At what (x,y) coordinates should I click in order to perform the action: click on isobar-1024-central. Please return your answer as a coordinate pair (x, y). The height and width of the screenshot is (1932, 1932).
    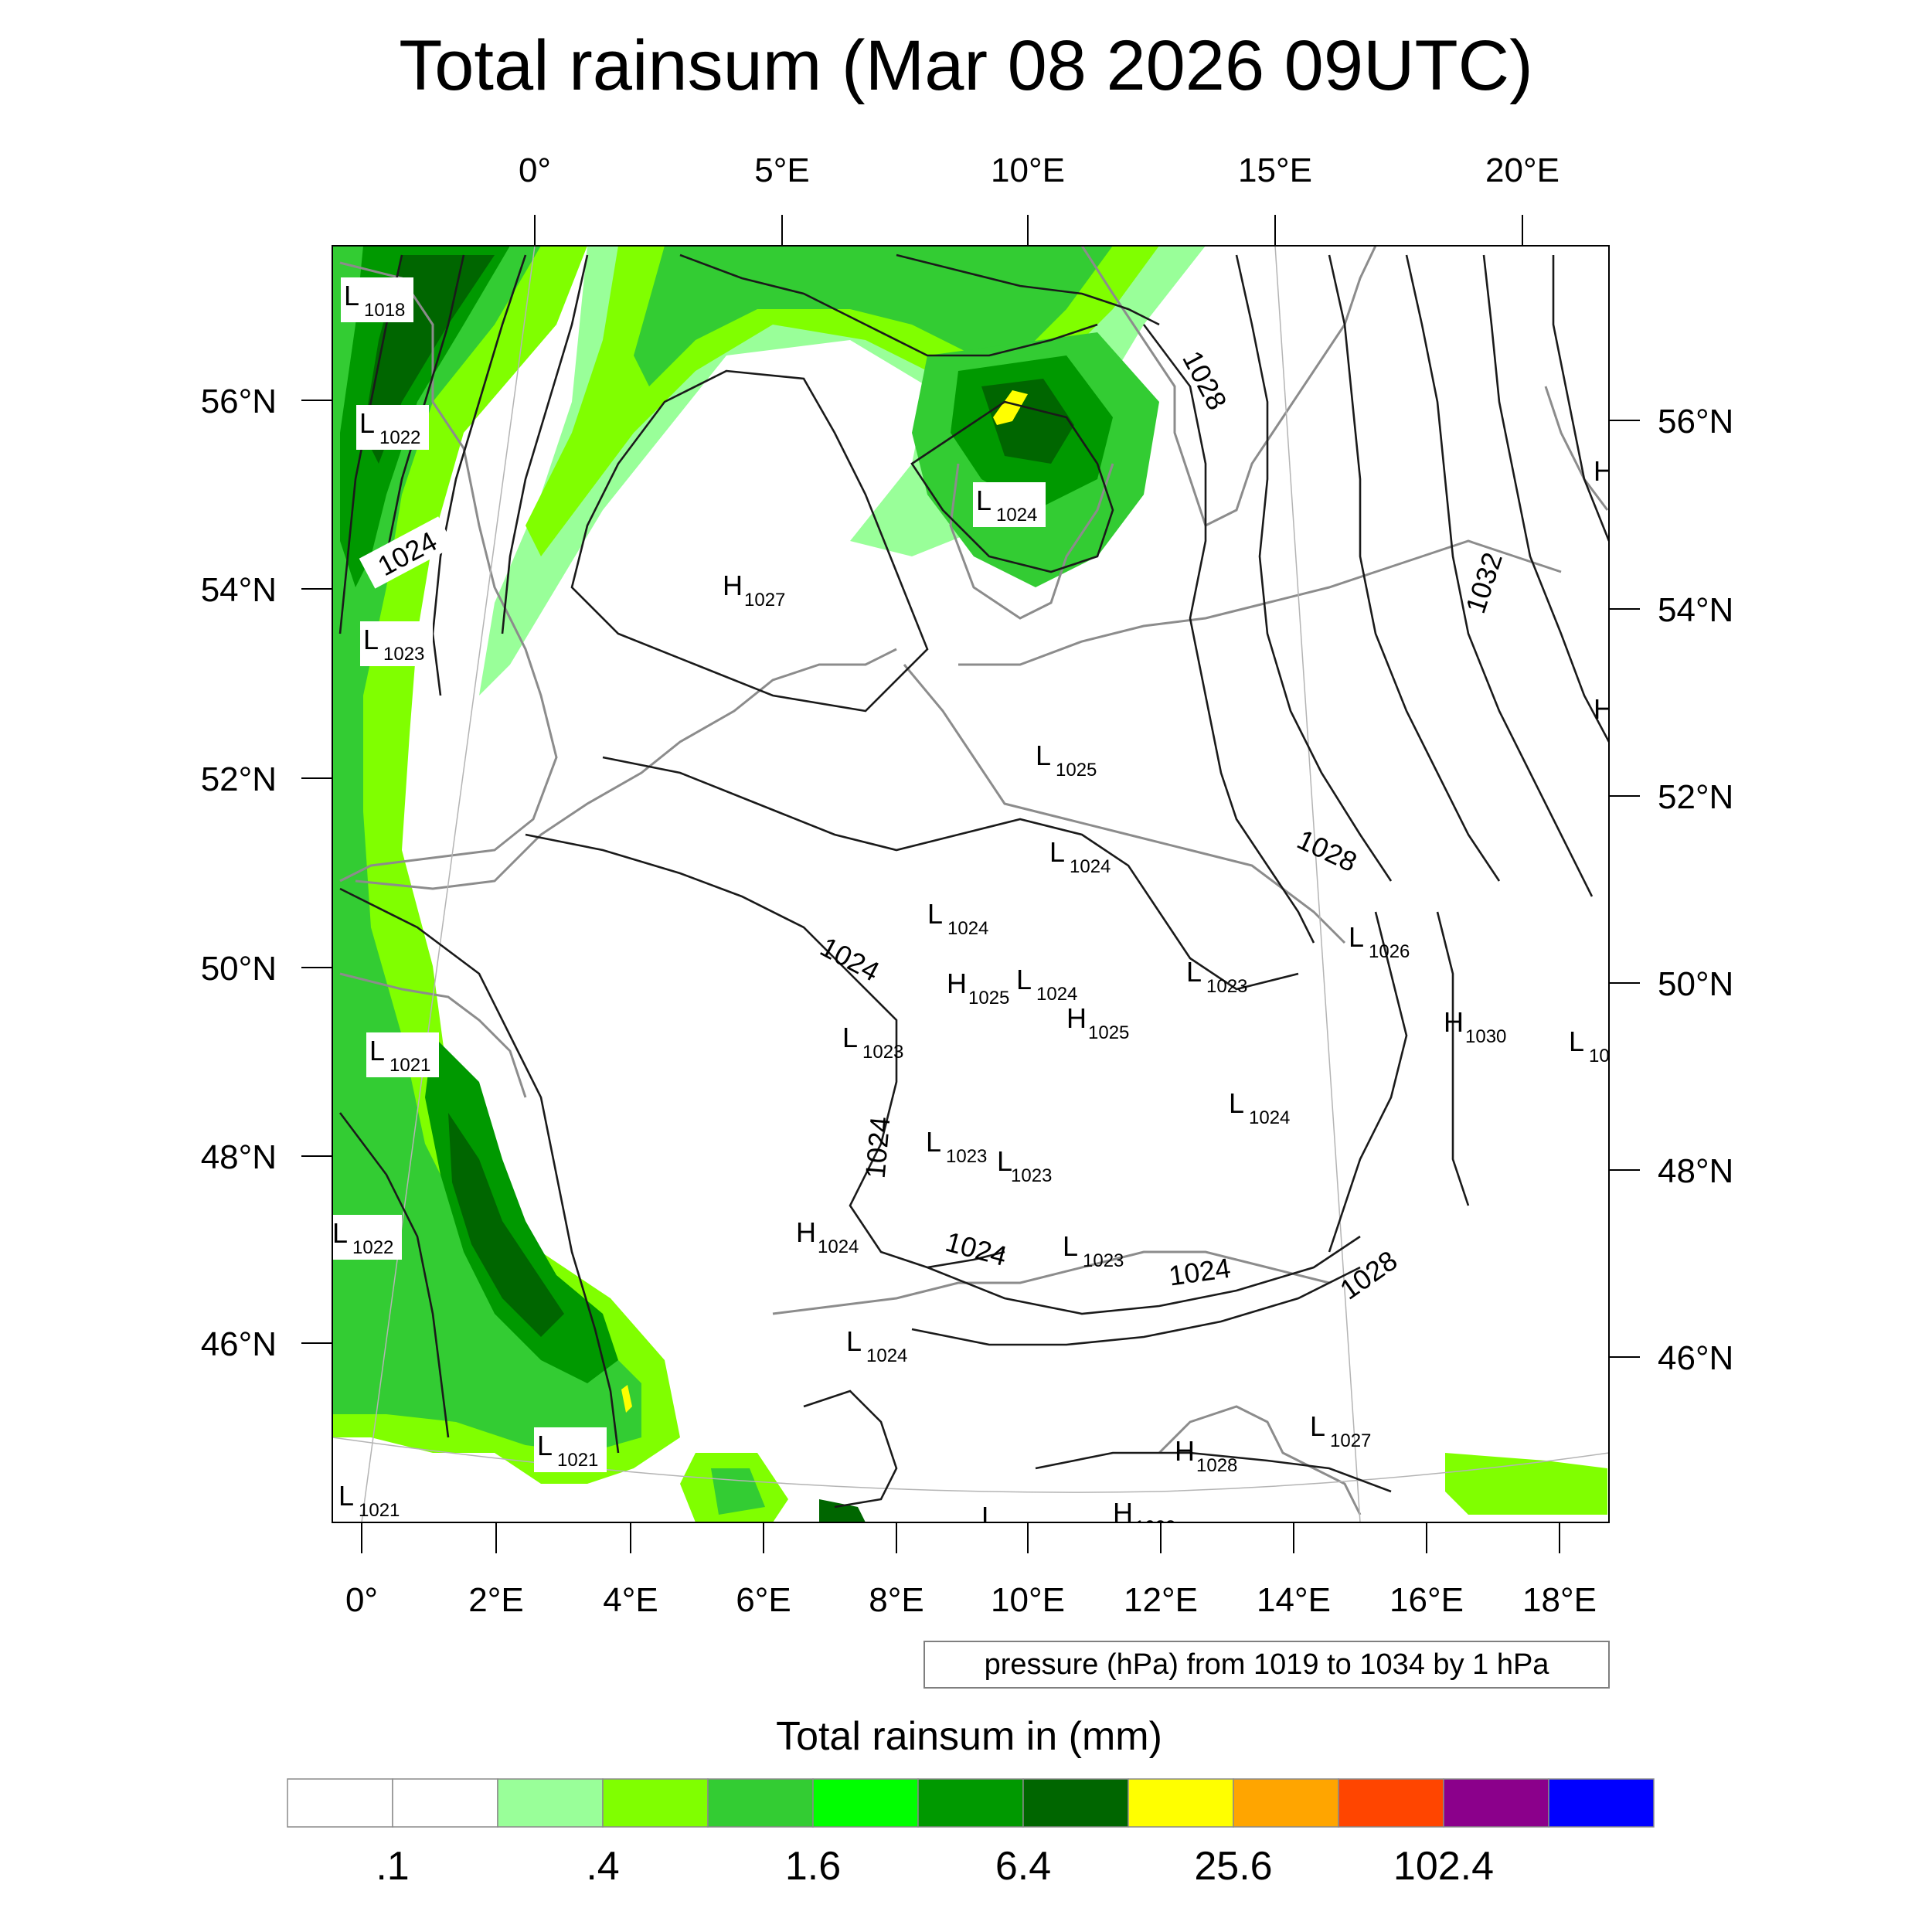
    Looking at the image, I should click on (765, 1051).